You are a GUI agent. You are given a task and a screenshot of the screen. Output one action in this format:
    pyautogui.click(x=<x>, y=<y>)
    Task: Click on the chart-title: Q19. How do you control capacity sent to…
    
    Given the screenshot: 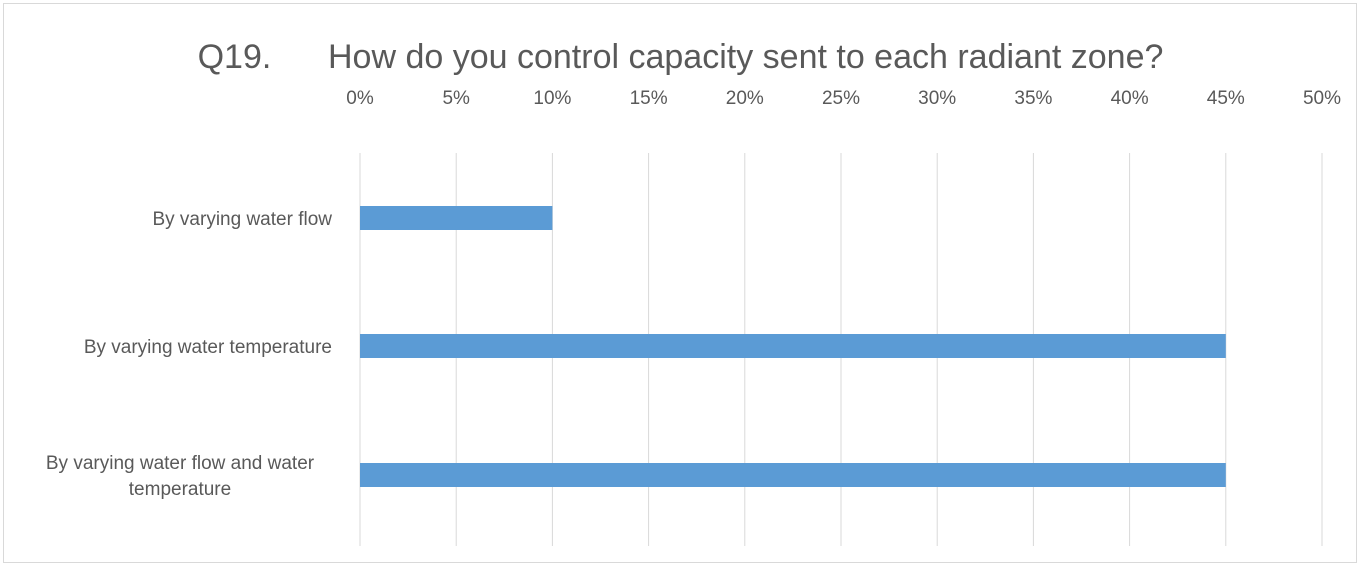 What is the action you would take?
    pyautogui.click(x=680, y=57)
    